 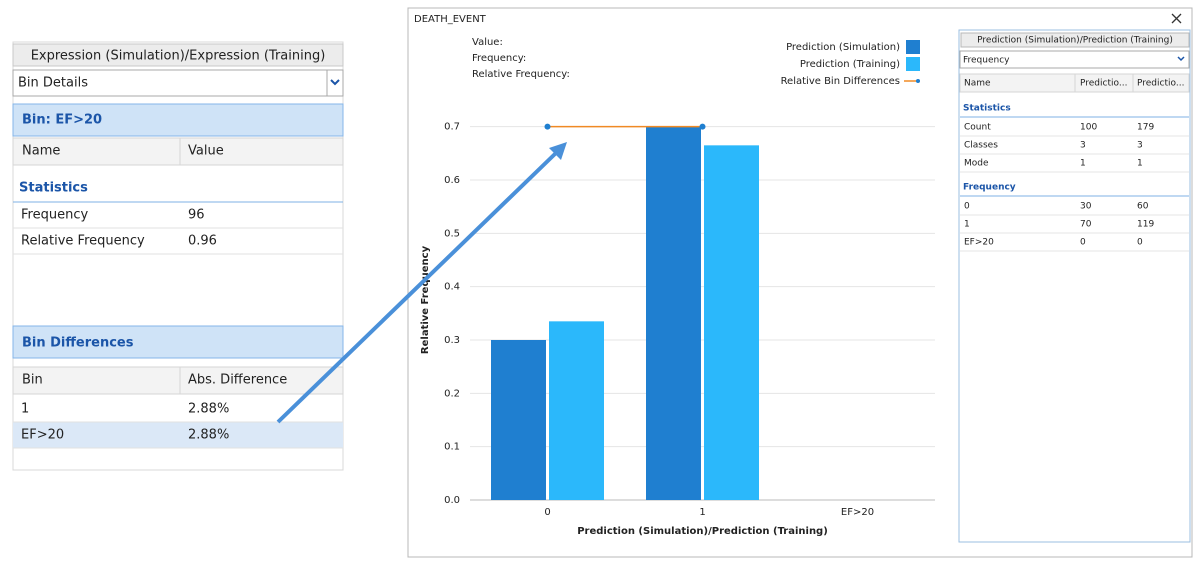 I want to click on column-header: Abs. Difference, so click(x=237, y=380).